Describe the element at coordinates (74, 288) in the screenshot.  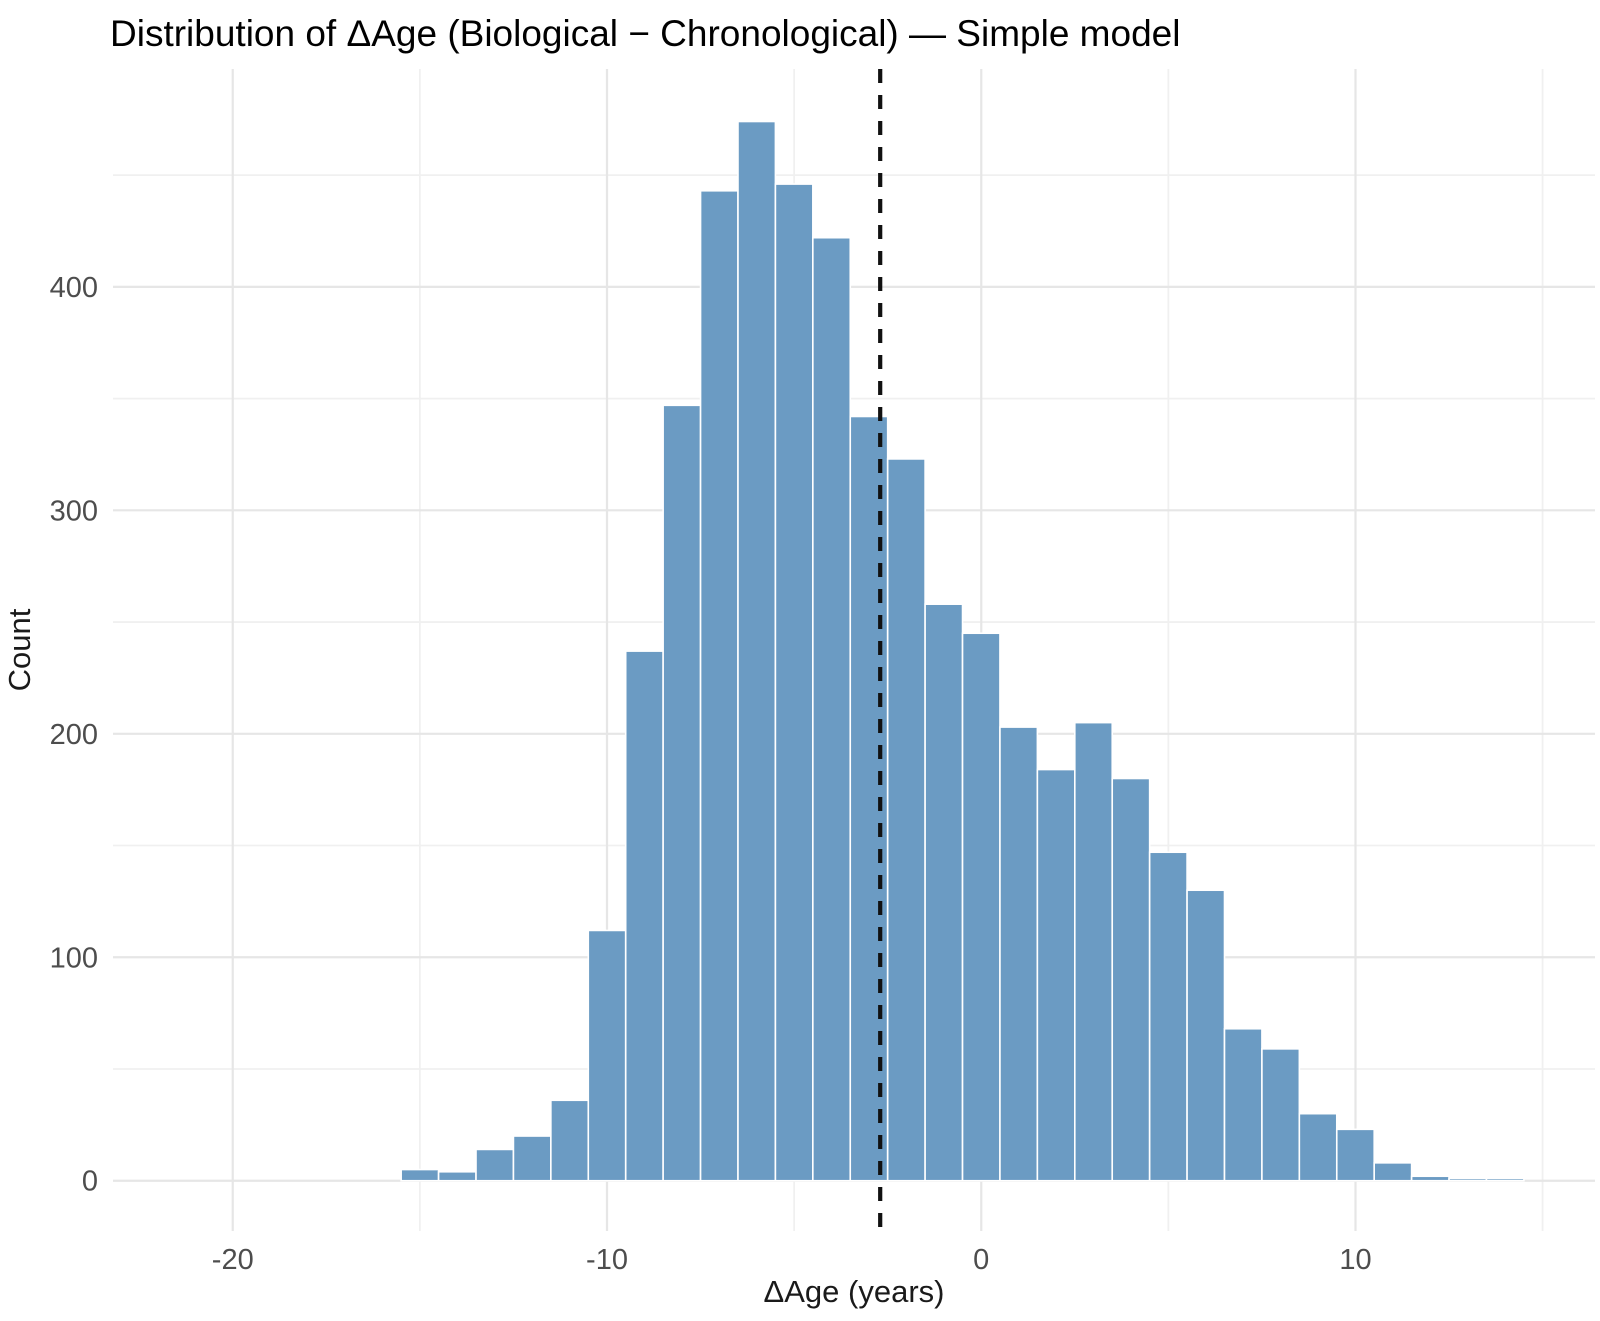
I see `y-tick-label: 400` at that location.